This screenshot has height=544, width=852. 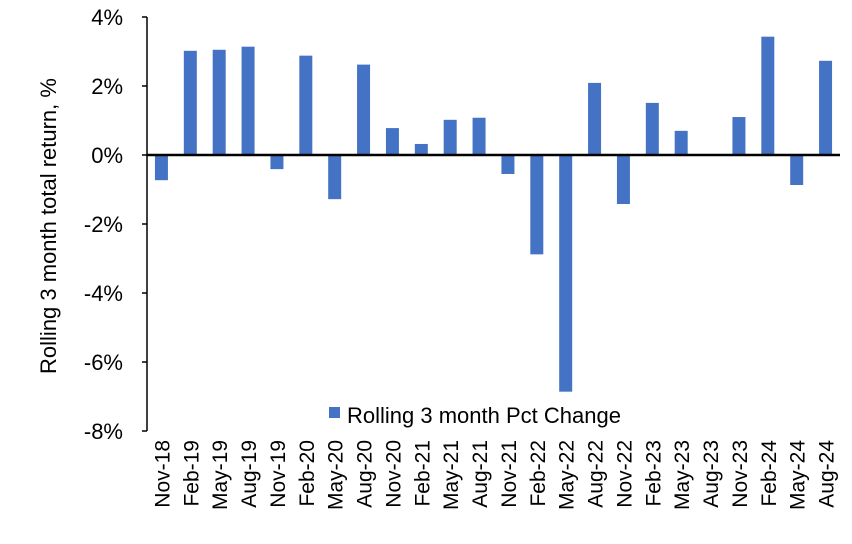 I want to click on x-tick-label: May-23, so click(x=682, y=475).